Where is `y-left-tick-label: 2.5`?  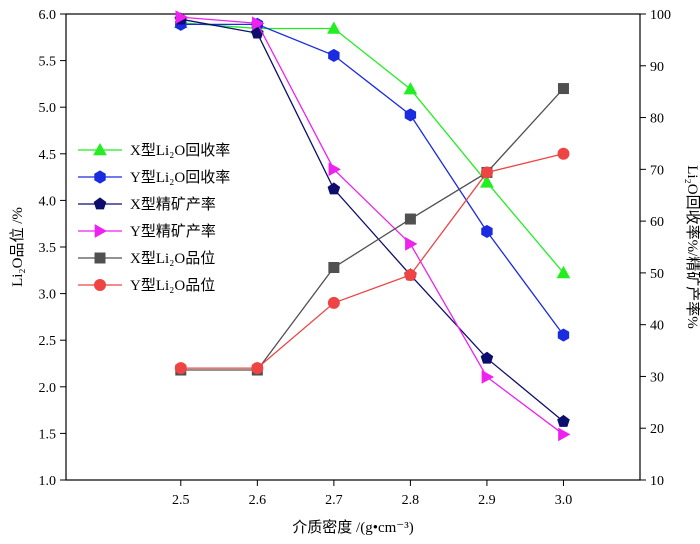 y-left-tick-label: 2.5 is located at coordinates (48, 341).